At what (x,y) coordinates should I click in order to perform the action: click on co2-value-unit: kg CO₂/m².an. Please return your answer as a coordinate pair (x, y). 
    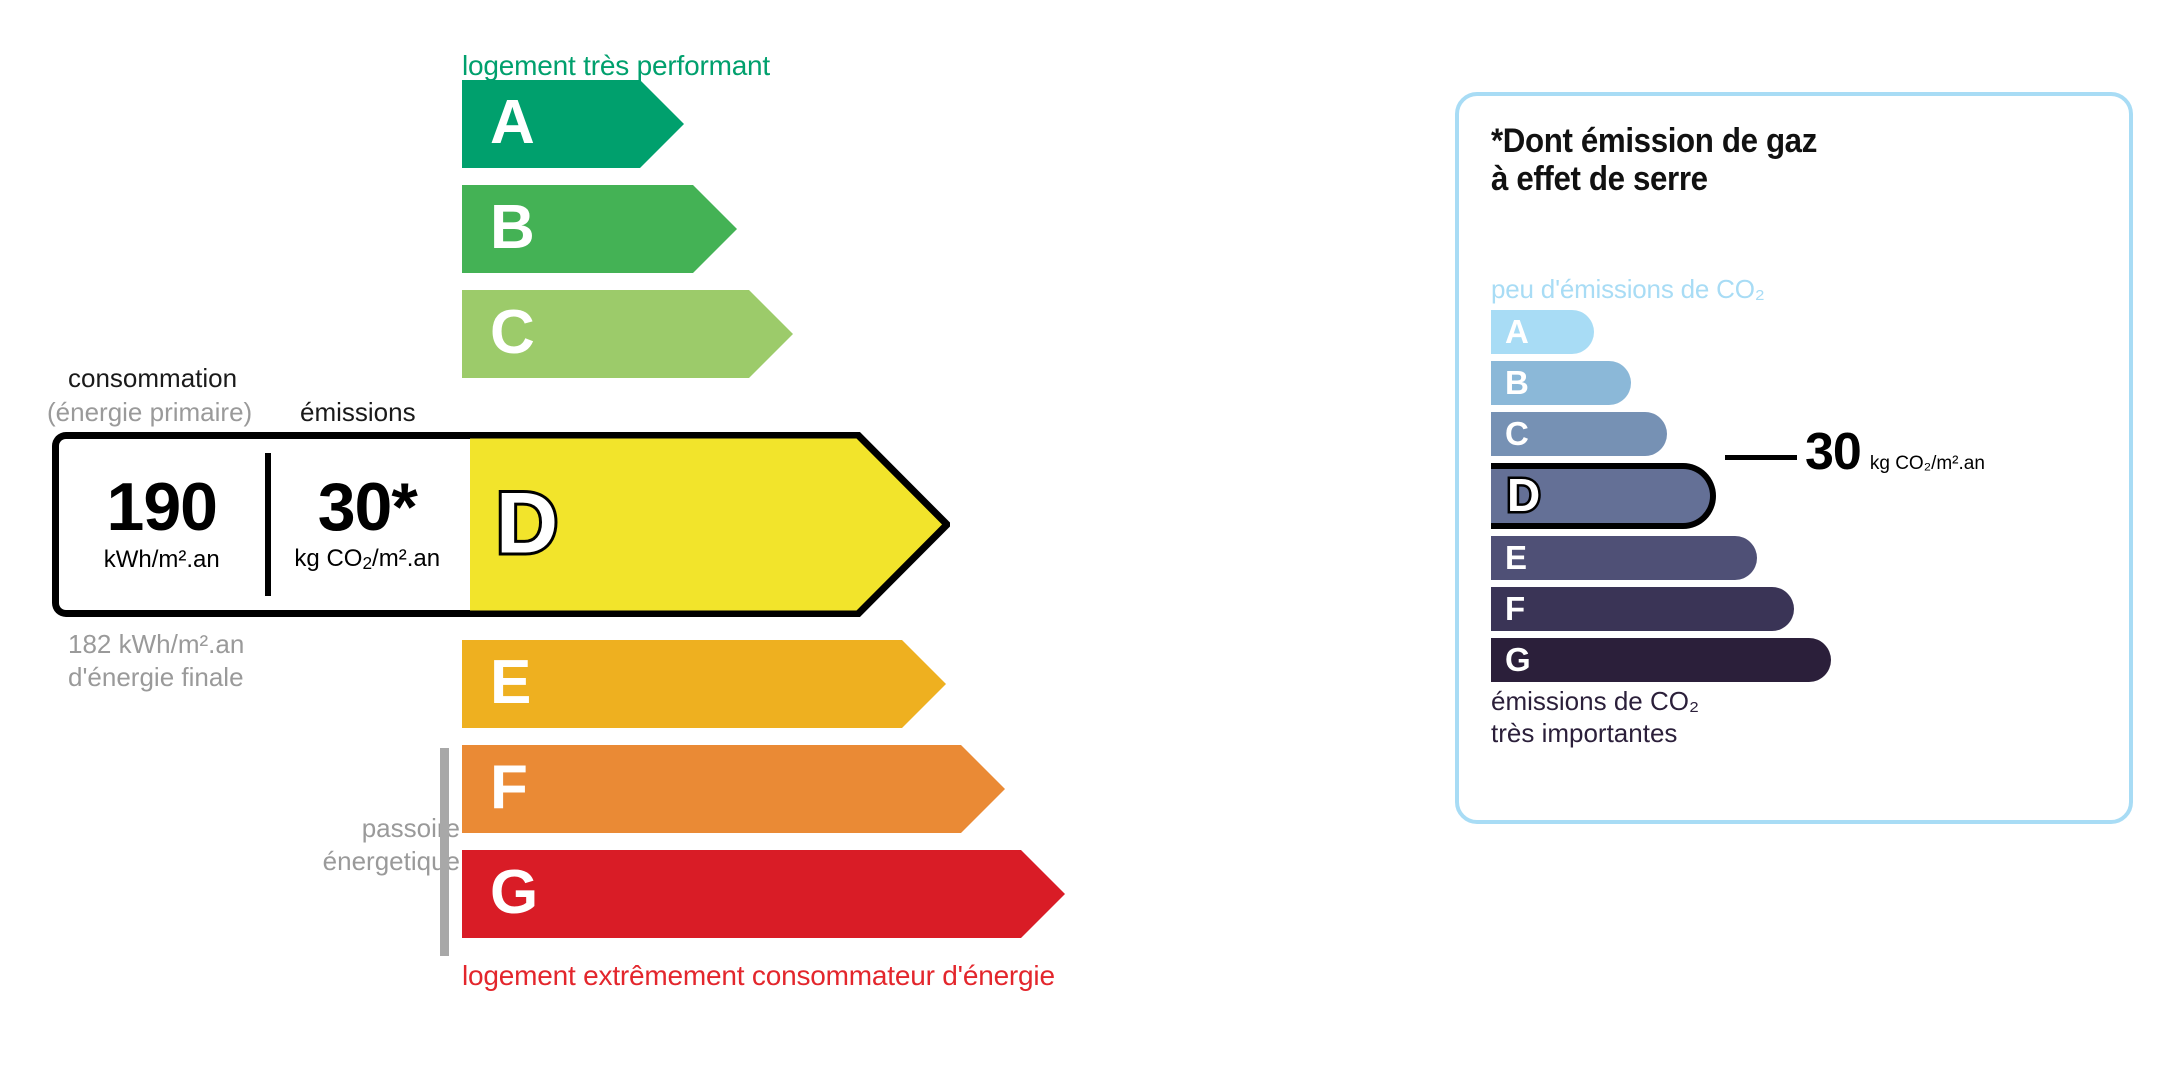
    Looking at the image, I should click on (1927, 463).